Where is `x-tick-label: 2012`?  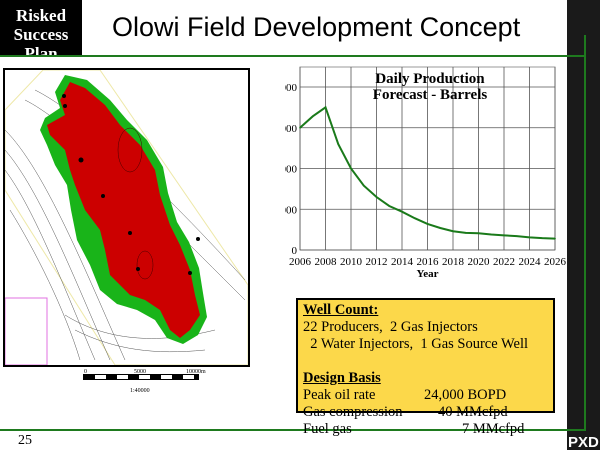 x-tick-label: 2012 is located at coordinates (377, 262).